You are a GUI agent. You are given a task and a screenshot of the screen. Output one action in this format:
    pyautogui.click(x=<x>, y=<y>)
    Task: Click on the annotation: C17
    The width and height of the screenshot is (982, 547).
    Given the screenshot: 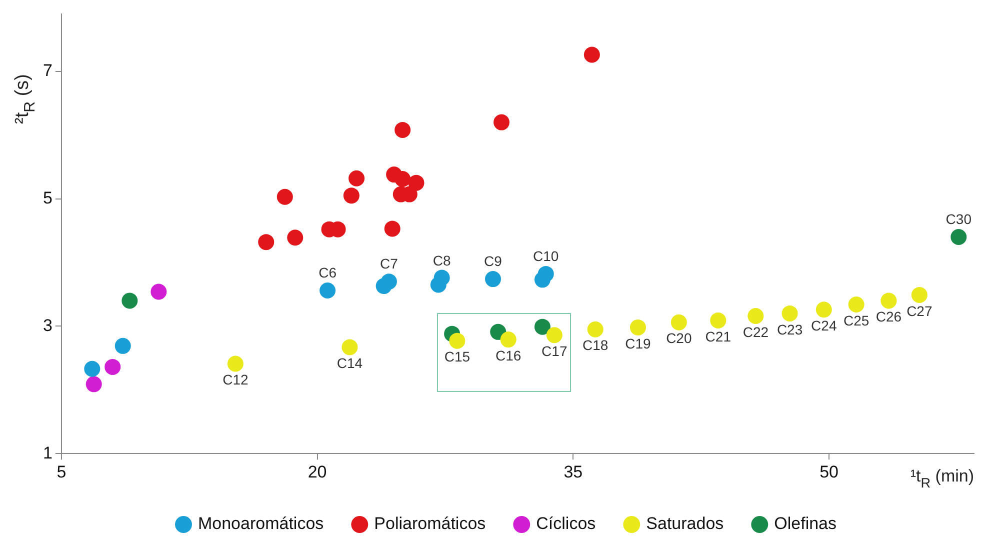 What is the action you would take?
    pyautogui.click(x=555, y=350)
    